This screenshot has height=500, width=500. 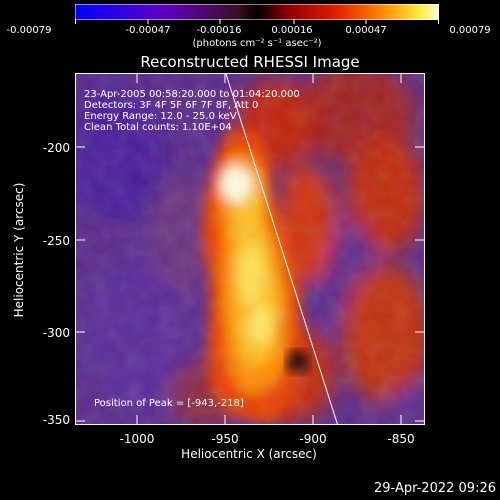 What do you see at coordinates (160, 116) in the screenshot?
I see `energy-range-text: Energy Range: 12.0 - 25.0 keV` at bounding box center [160, 116].